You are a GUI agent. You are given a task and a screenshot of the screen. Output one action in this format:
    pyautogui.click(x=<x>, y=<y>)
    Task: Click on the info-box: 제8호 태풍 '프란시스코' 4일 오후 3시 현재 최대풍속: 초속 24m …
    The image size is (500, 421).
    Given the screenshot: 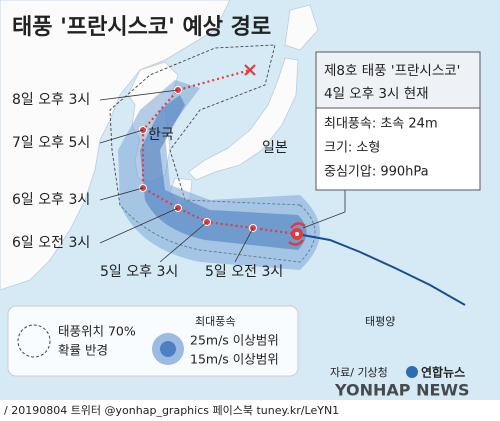 What is the action you would take?
    pyautogui.click(x=398, y=121)
    